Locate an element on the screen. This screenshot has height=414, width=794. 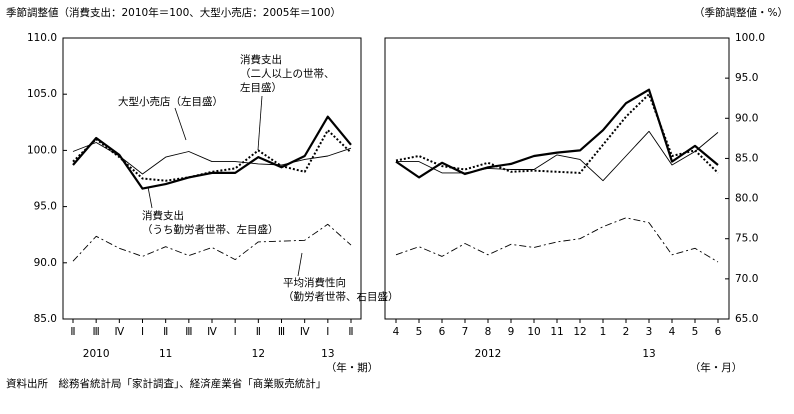
y2-tick-label: 80.0 is located at coordinates (746, 199).